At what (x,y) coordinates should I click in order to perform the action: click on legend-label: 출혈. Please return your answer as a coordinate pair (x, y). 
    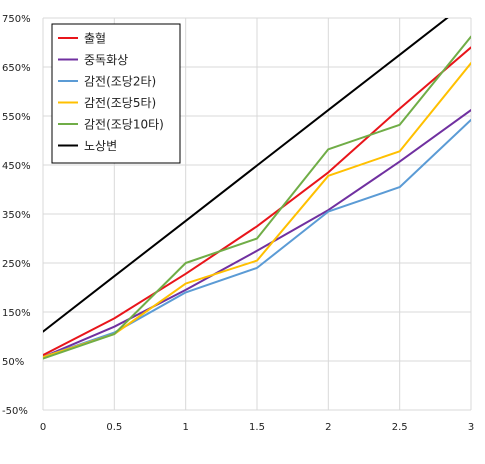
    Looking at the image, I should click on (95, 39).